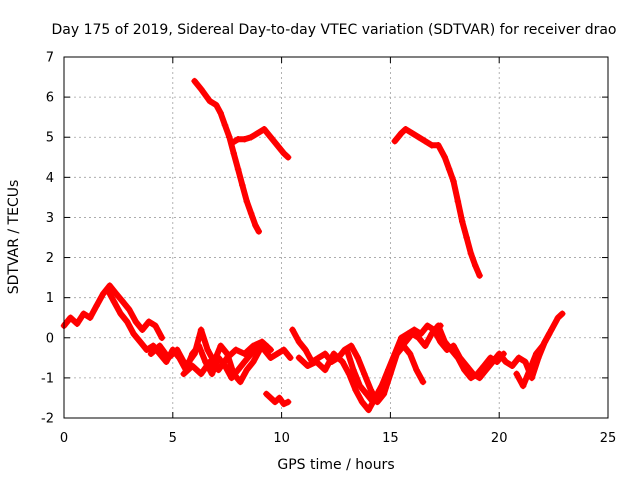  I want to click on x-tick-label: 15, so click(390, 438).